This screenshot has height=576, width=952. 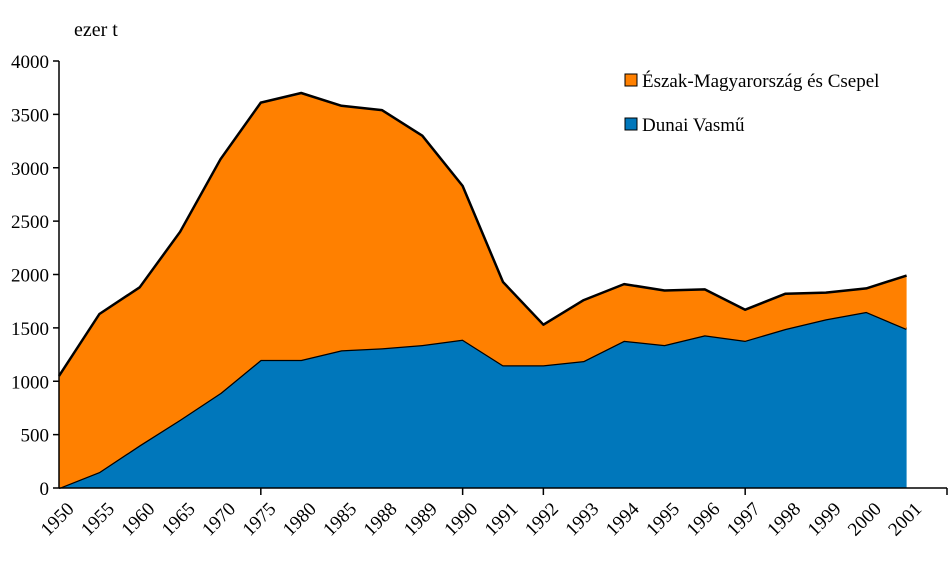 What do you see at coordinates (751, 103) in the screenshot?
I see `legend: Észak-Magyarország és Csepel Dunai Vasmű` at bounding box center [751, 103].